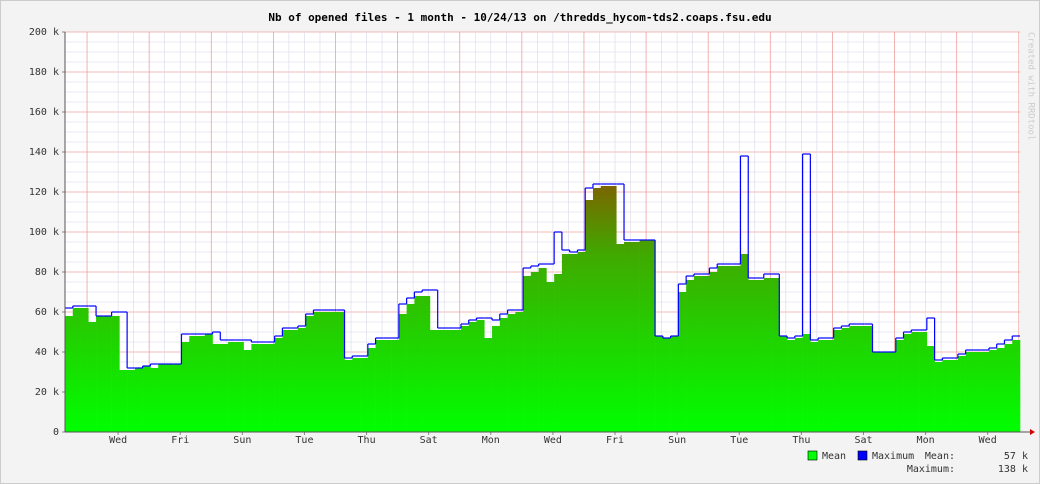 The image size is (1040, 484). I want to click on y-tick-label: 160 k, so click(44, 112).